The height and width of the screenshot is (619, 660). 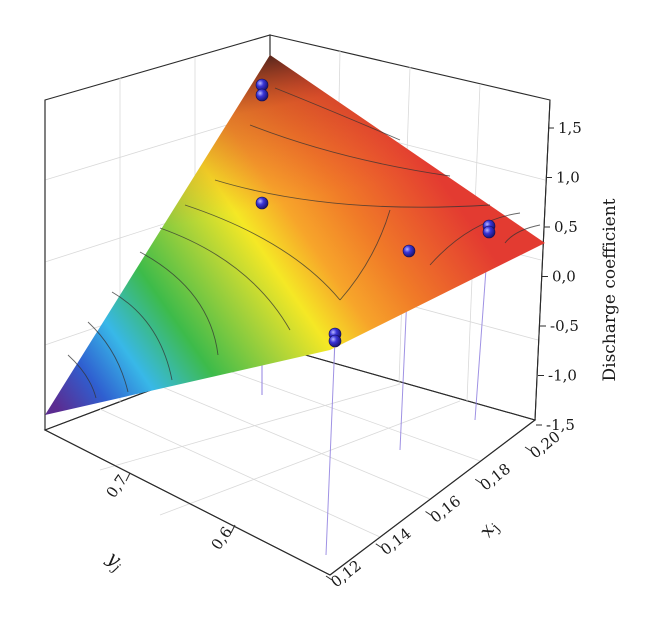 What do you see at coordinates (564, 277) in the screenshot?
I see `z-tick-label: 0,0` at bounding box center [564, 277].